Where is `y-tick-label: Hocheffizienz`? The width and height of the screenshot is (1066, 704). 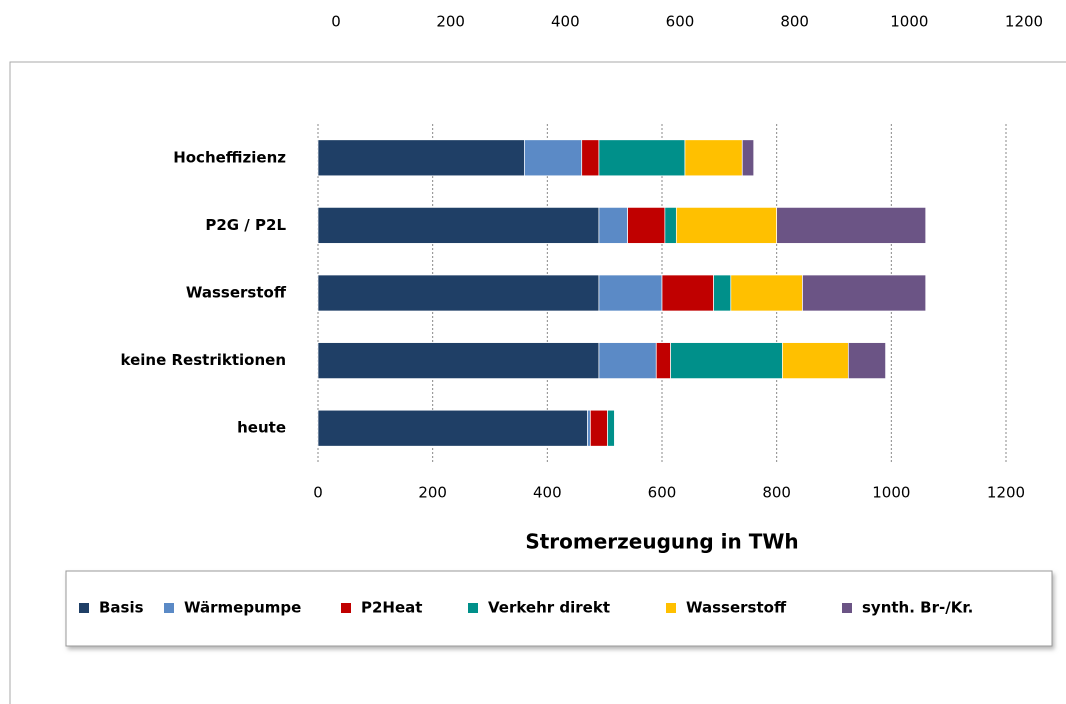 y-tick-label: Hocheffizienz is located at coordinates (229, 157).